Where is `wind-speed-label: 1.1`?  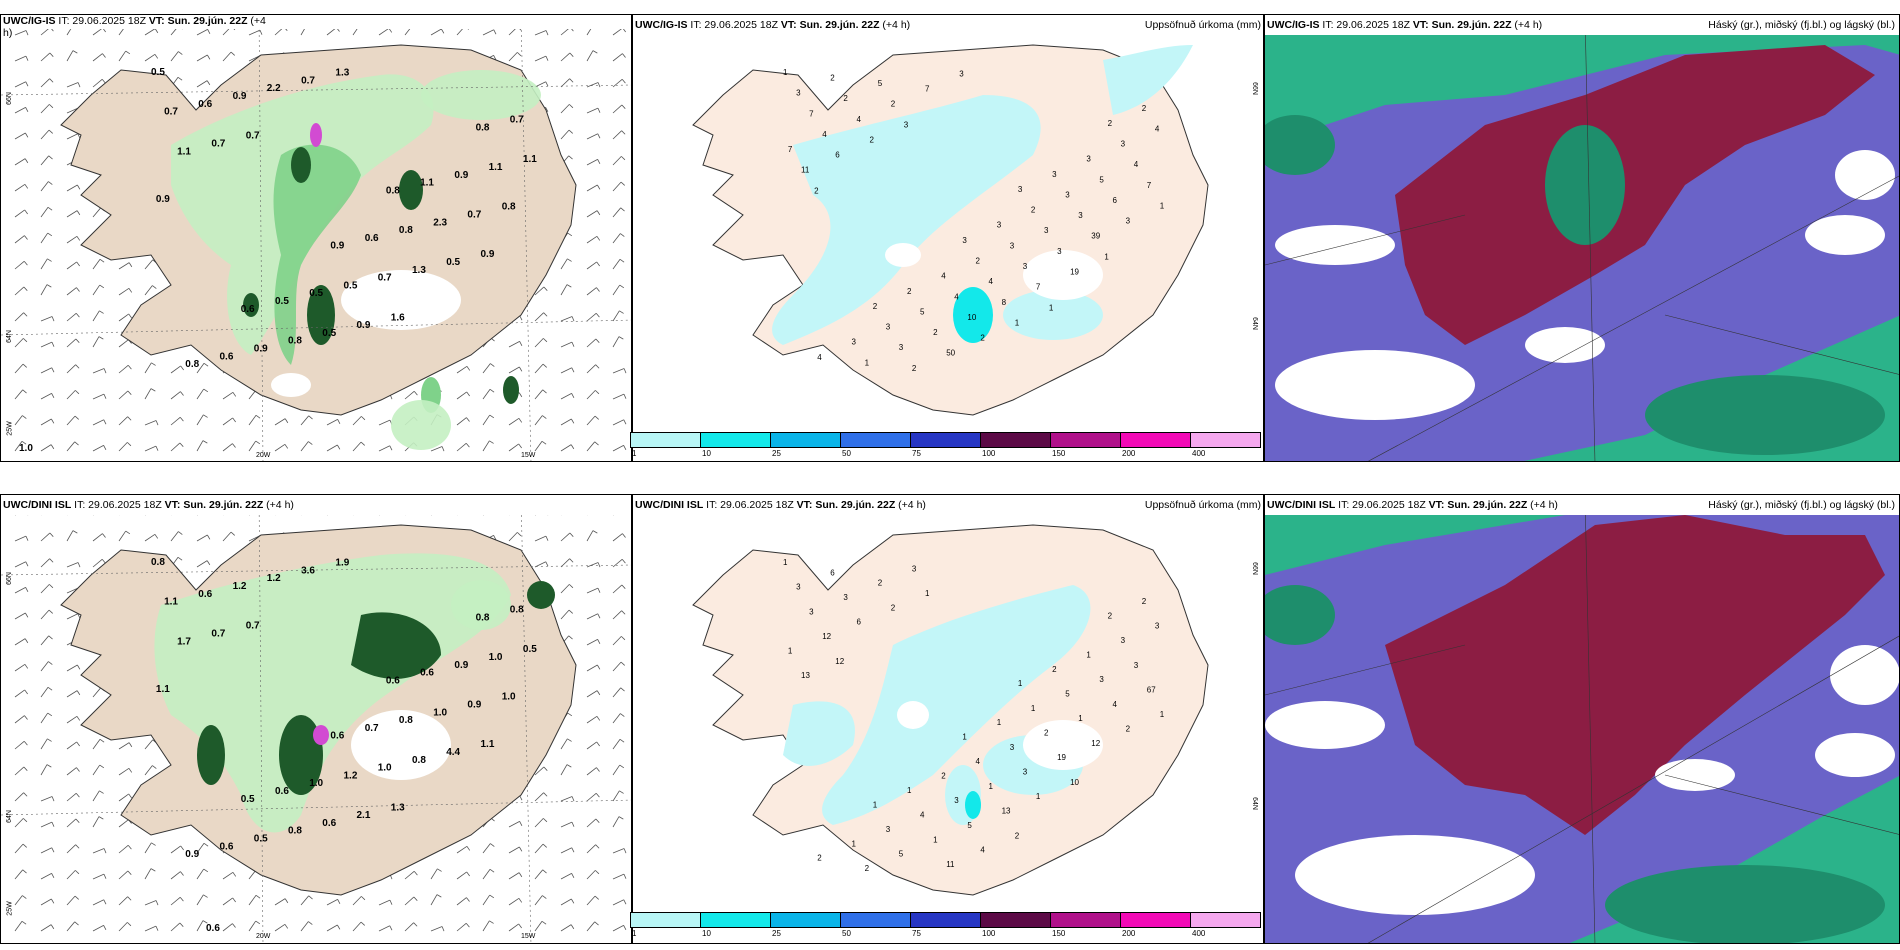
wind-speed-label: 1.1 is located at coordinates (171, 602).